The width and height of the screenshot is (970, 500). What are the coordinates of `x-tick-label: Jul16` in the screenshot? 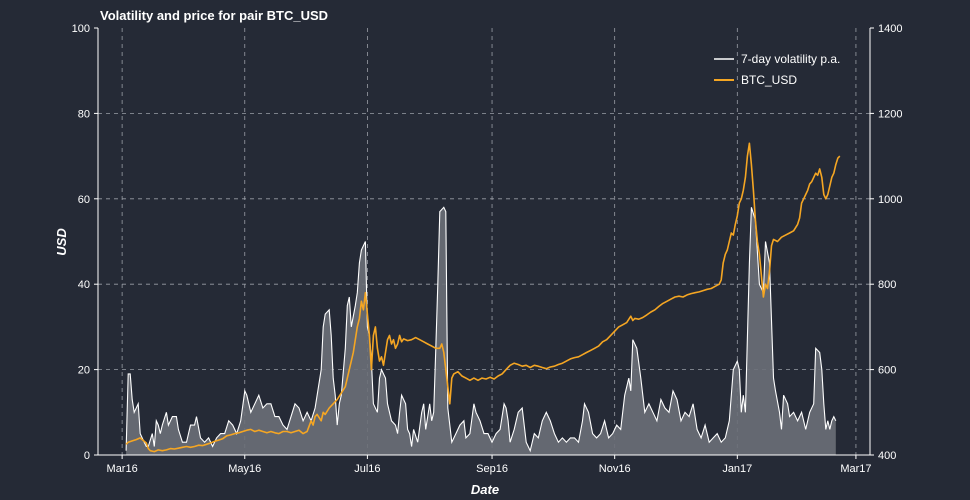 It's located at (367, 469).